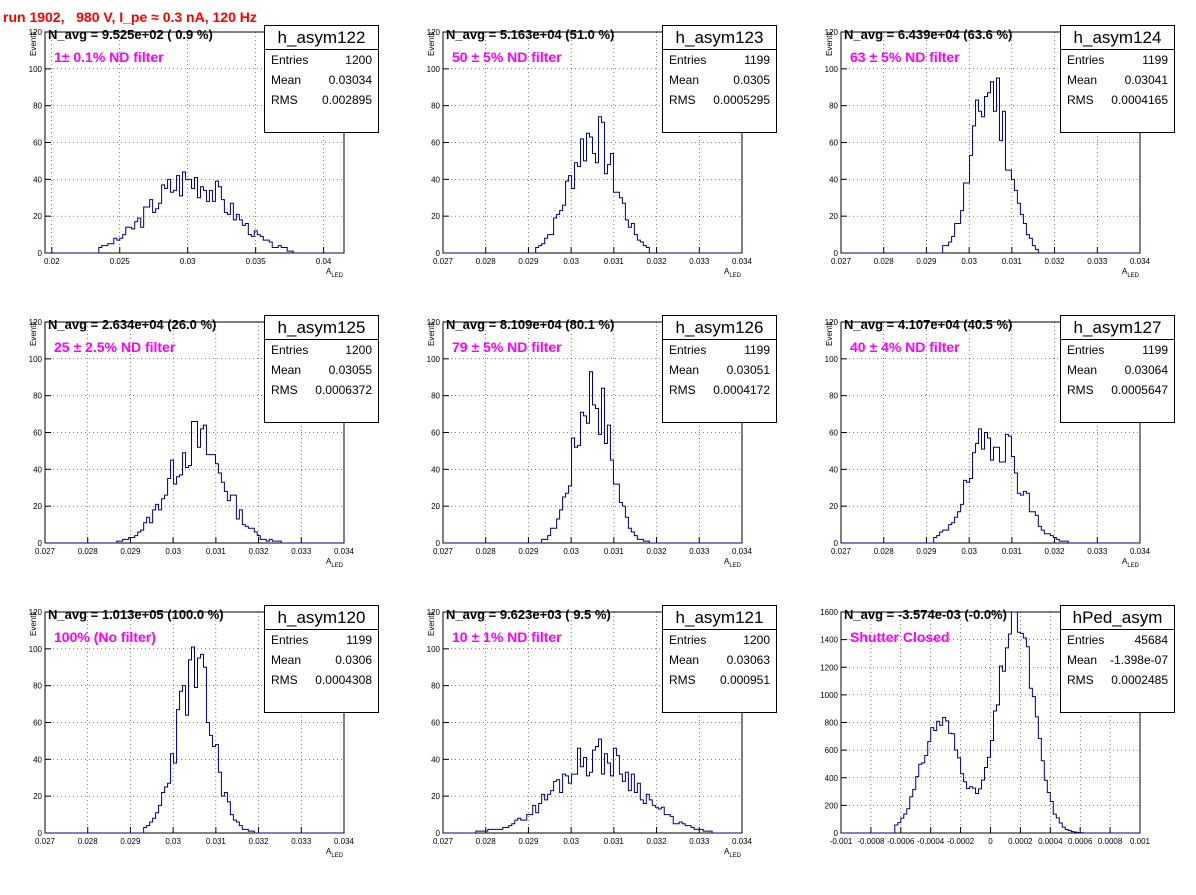  I want to click on stats-row-mean: Mean 0.03063, so click(719, 660).